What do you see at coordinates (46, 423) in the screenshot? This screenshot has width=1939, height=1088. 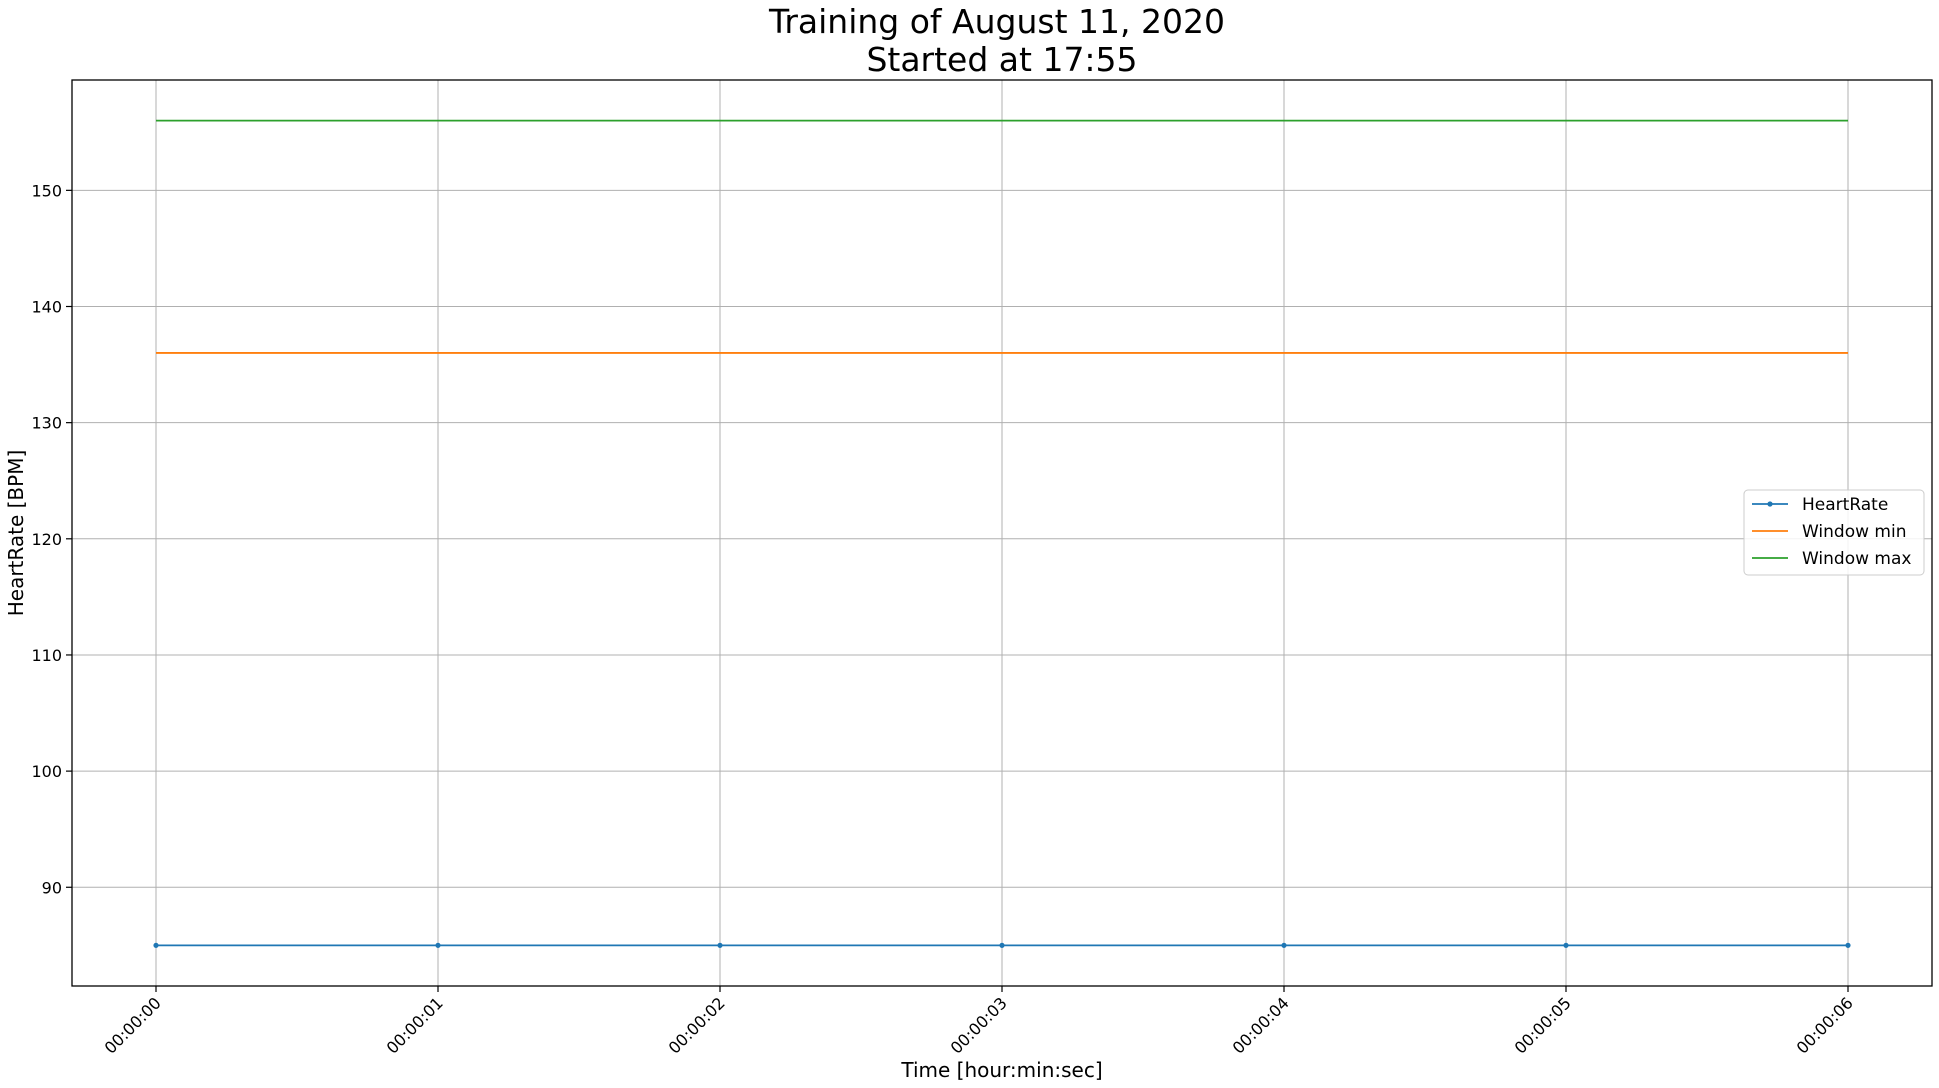 I see `y-tick-label: 130` at bounding box center [46, 423].